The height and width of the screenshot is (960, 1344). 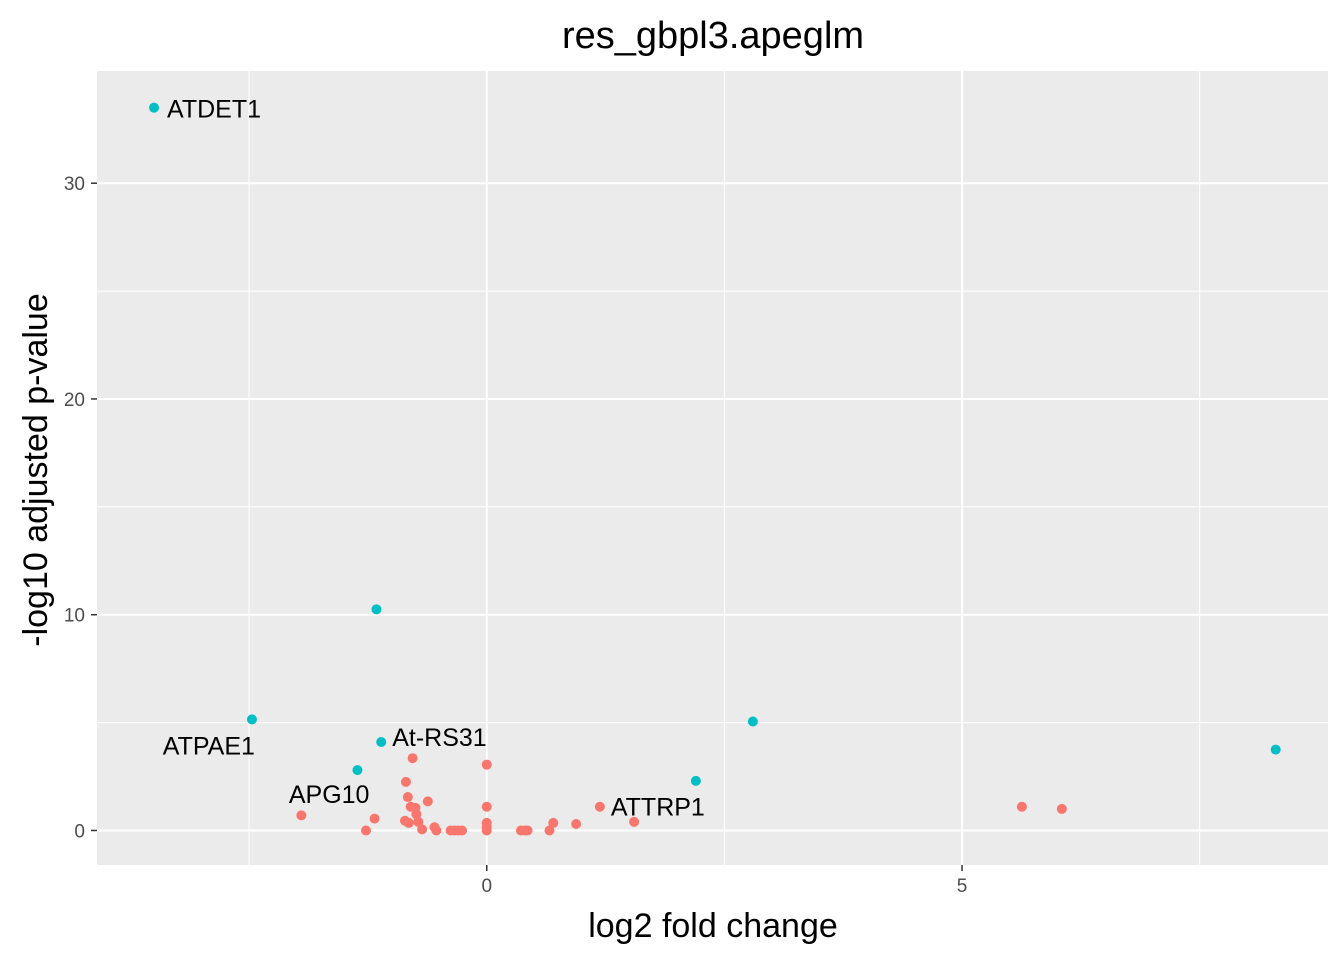 I want to click on y-tick-label: 30, so click(x=74, y=184).